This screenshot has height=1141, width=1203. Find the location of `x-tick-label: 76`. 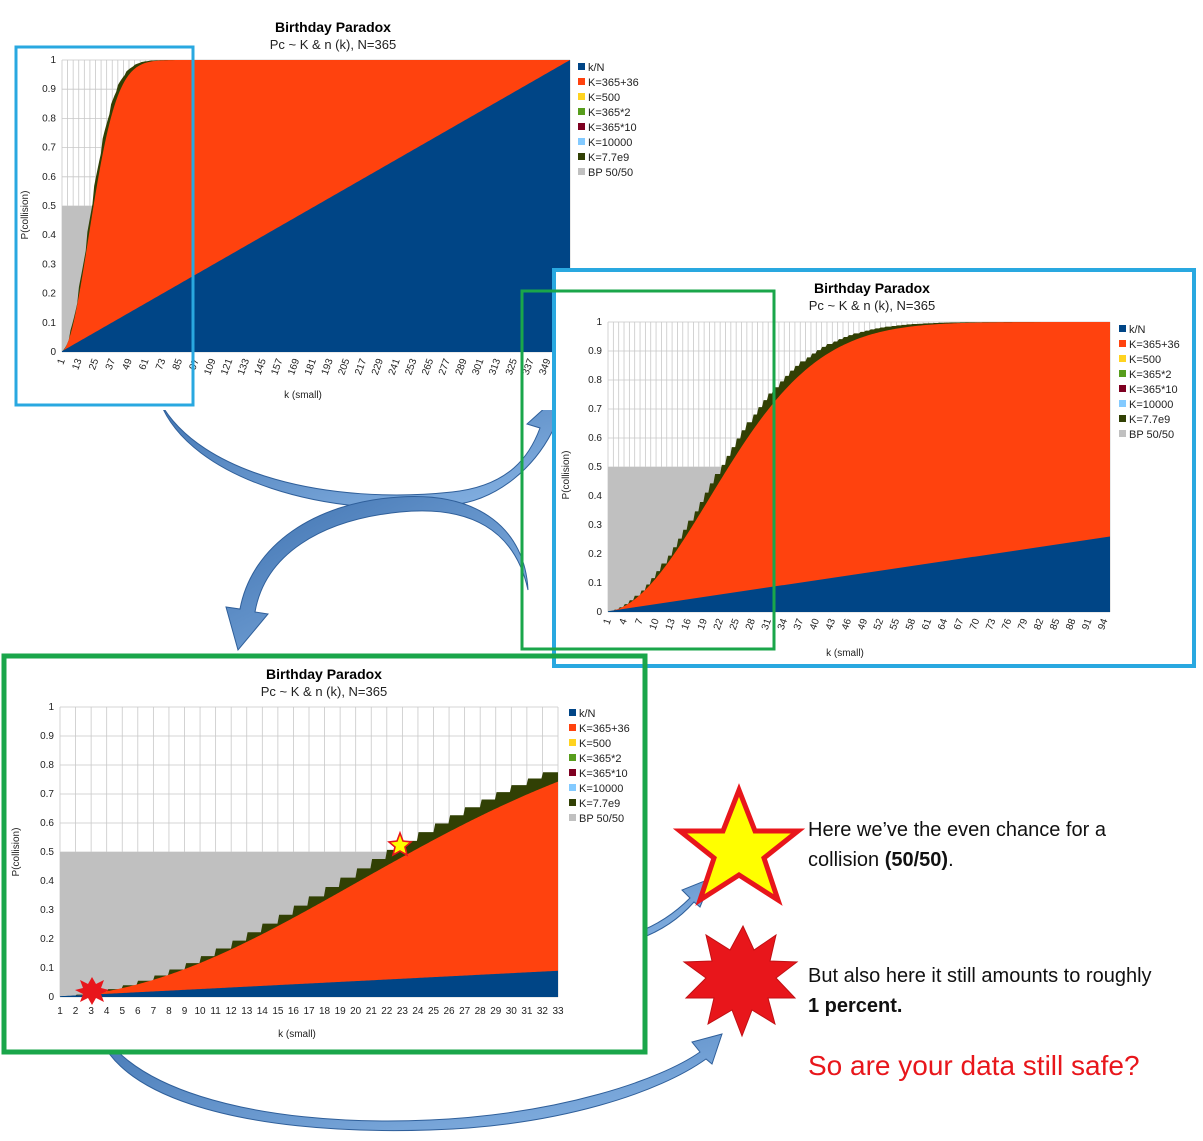

x-tick-label: 76 is located at coordinates (1007, 624).